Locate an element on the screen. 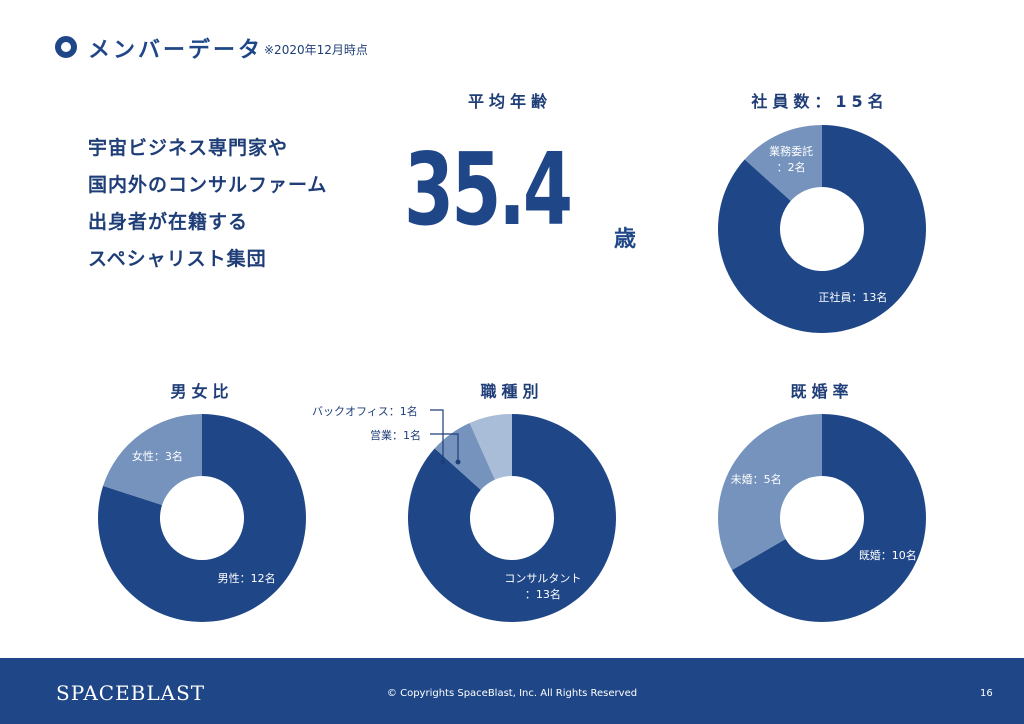  average-age-heading: 平均年齢 is located at coordinates (509, 101).